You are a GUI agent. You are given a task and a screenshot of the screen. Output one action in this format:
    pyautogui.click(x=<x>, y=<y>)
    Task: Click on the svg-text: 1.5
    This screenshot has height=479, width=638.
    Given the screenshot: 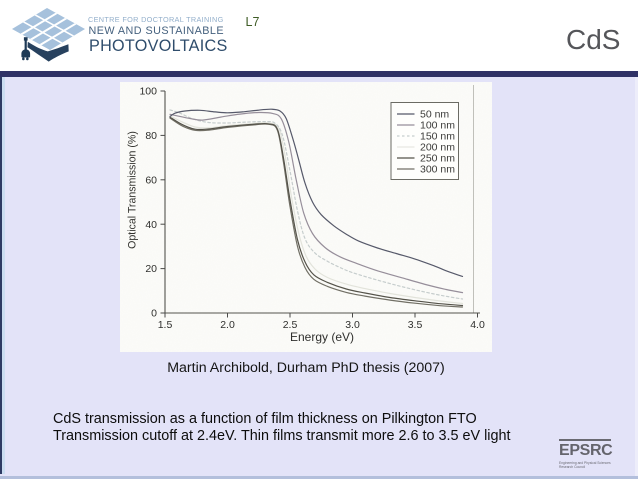 What is the action you would take?
    pyautogui.click(x=165, y=325)
    